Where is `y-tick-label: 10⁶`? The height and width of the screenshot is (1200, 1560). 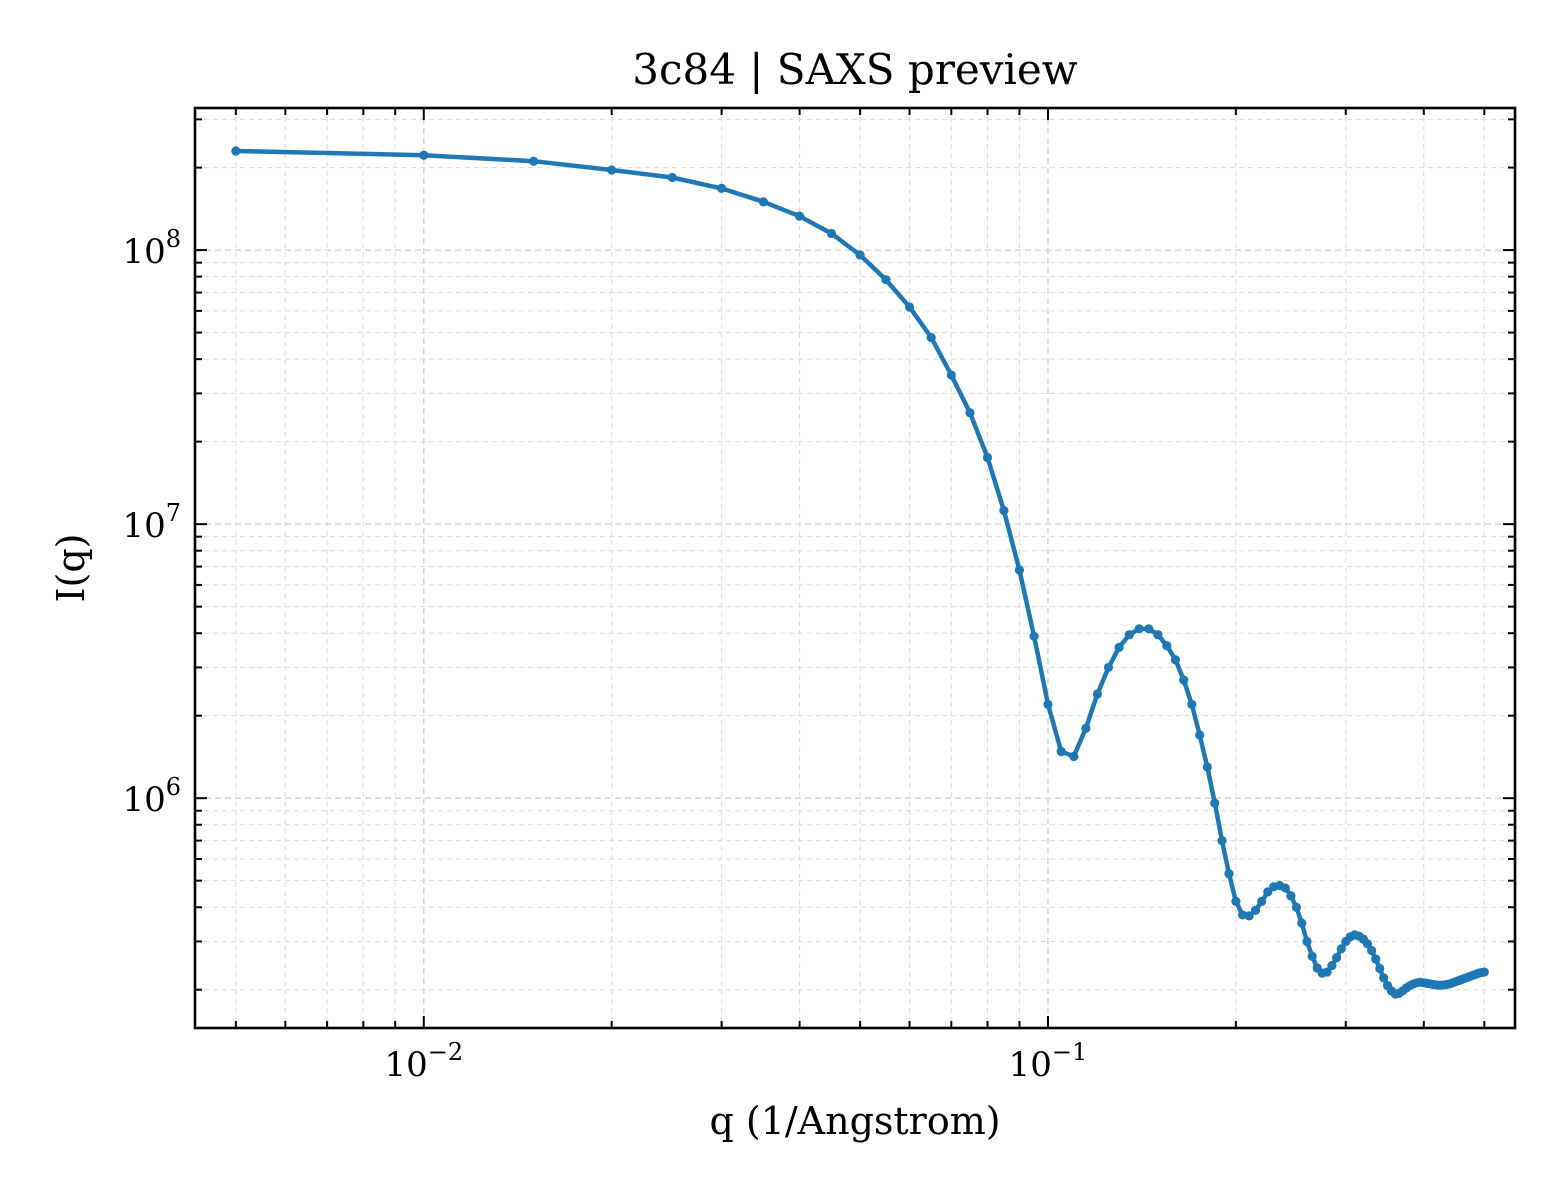
y-tick-label: 10⁶ is located at coordinates (151, 796).